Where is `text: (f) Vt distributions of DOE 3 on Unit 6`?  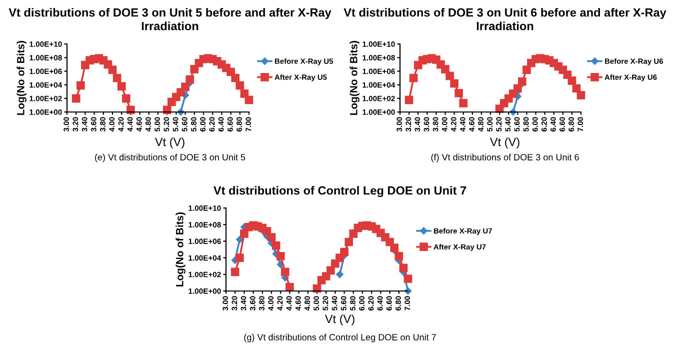 text: (f) Vt distributions of DOE 3 on Unit 6 is located at coordinates (505, 158).